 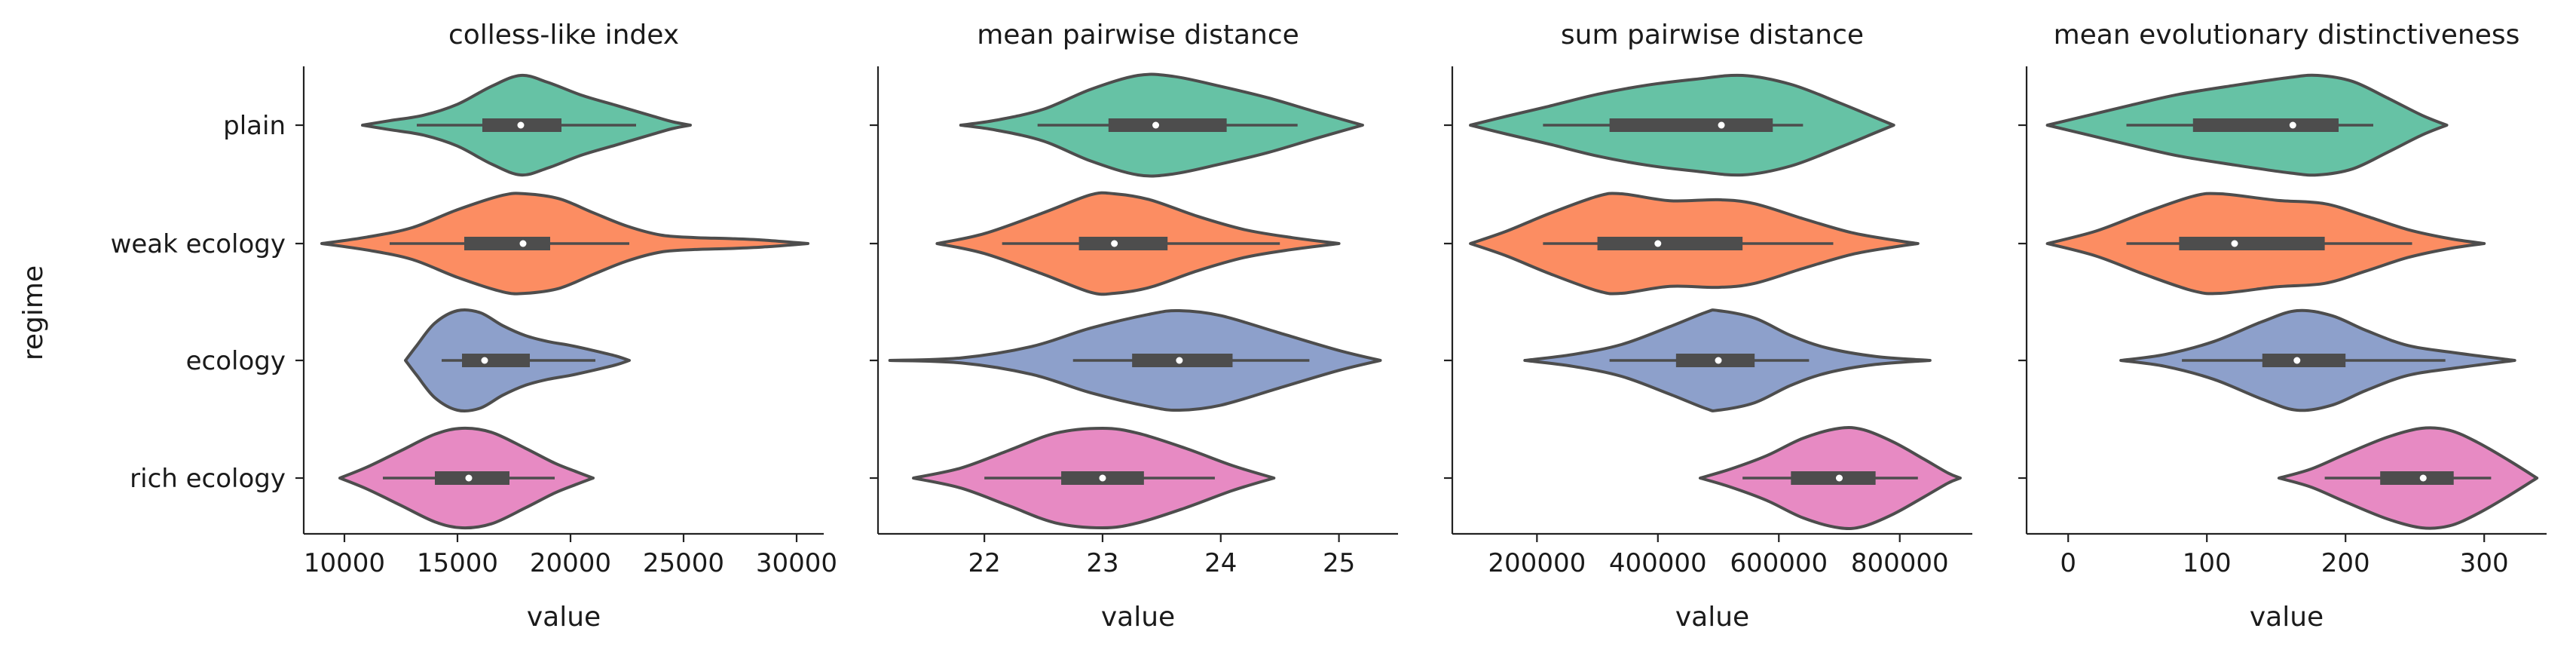 What do you see at coordinates (255, 126) in the screenshot?
I see `y-tick-label: plain` at bounding box center [255, 126].